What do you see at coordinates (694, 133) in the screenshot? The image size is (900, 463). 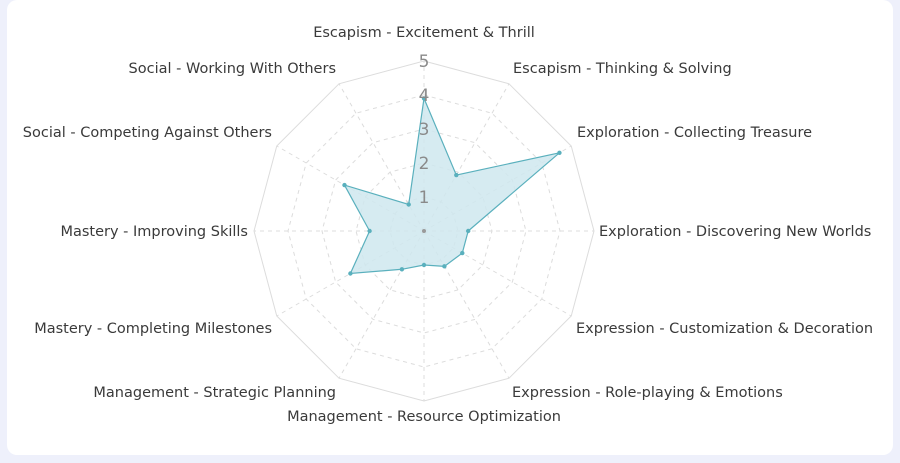 I see `axis-label: Exploration - Collecting Treasure` at bounding box center [694, 133].